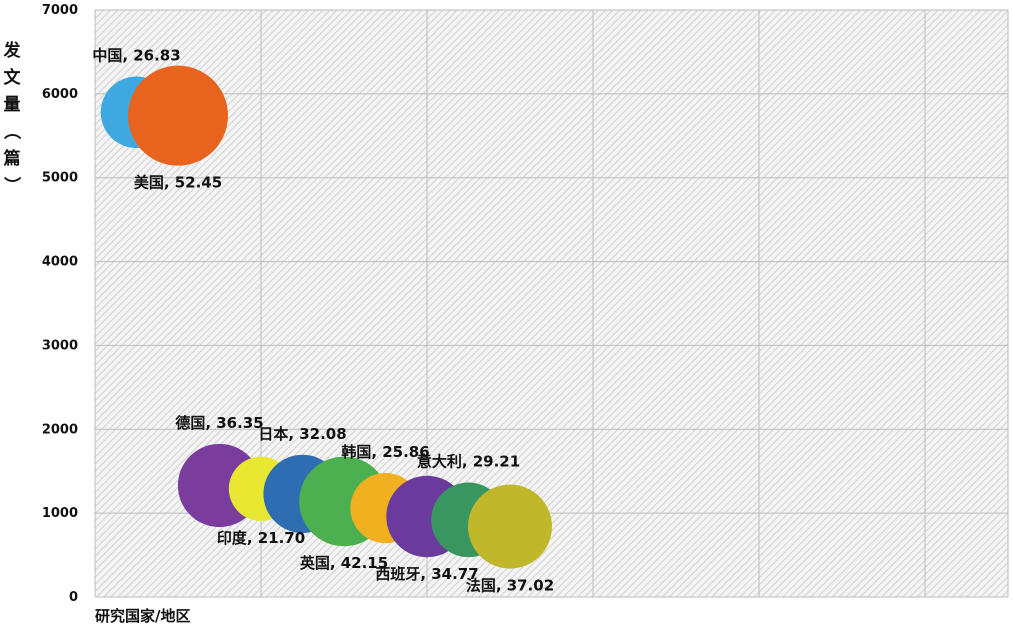  Describe the element at coordinates (142, 616) in the screenshot. I see `x-axis-label: 研究国家/地区` at that location.